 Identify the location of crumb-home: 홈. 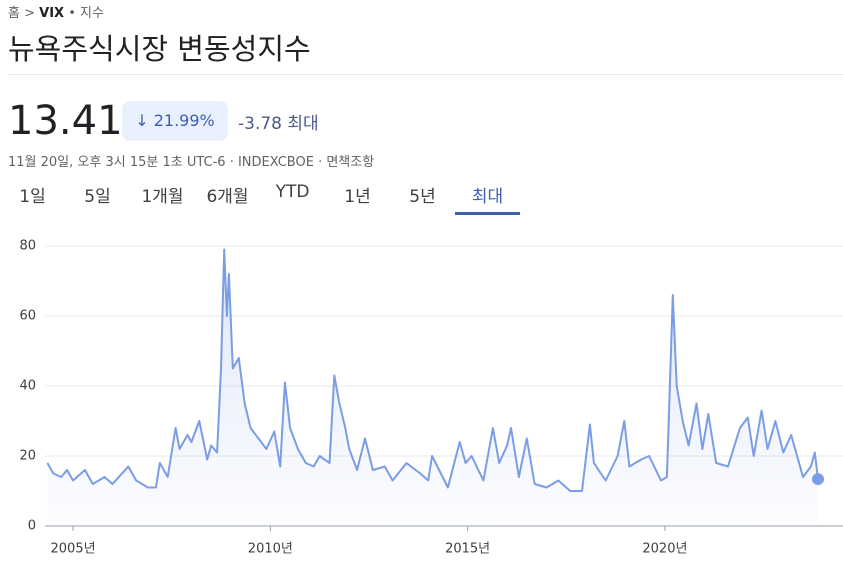
(14, 13).